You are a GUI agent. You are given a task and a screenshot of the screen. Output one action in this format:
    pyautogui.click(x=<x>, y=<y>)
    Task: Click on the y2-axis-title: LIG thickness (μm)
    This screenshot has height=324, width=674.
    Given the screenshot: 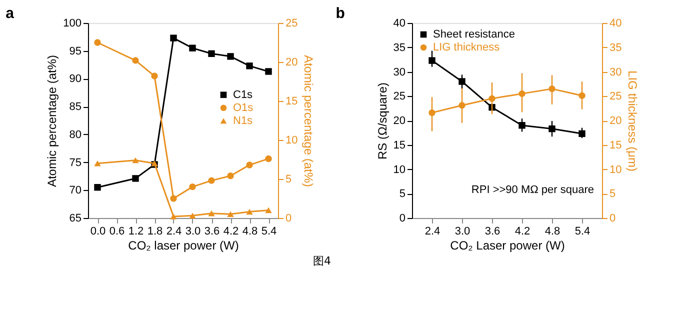 What is the action you would take?
    pyautogui.click(x=633, y=121)
    